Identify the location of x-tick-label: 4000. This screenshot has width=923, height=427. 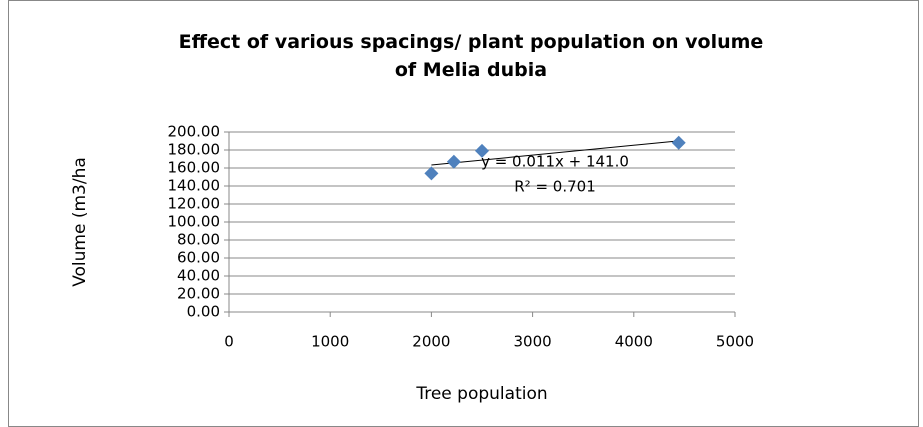
(634, 342).